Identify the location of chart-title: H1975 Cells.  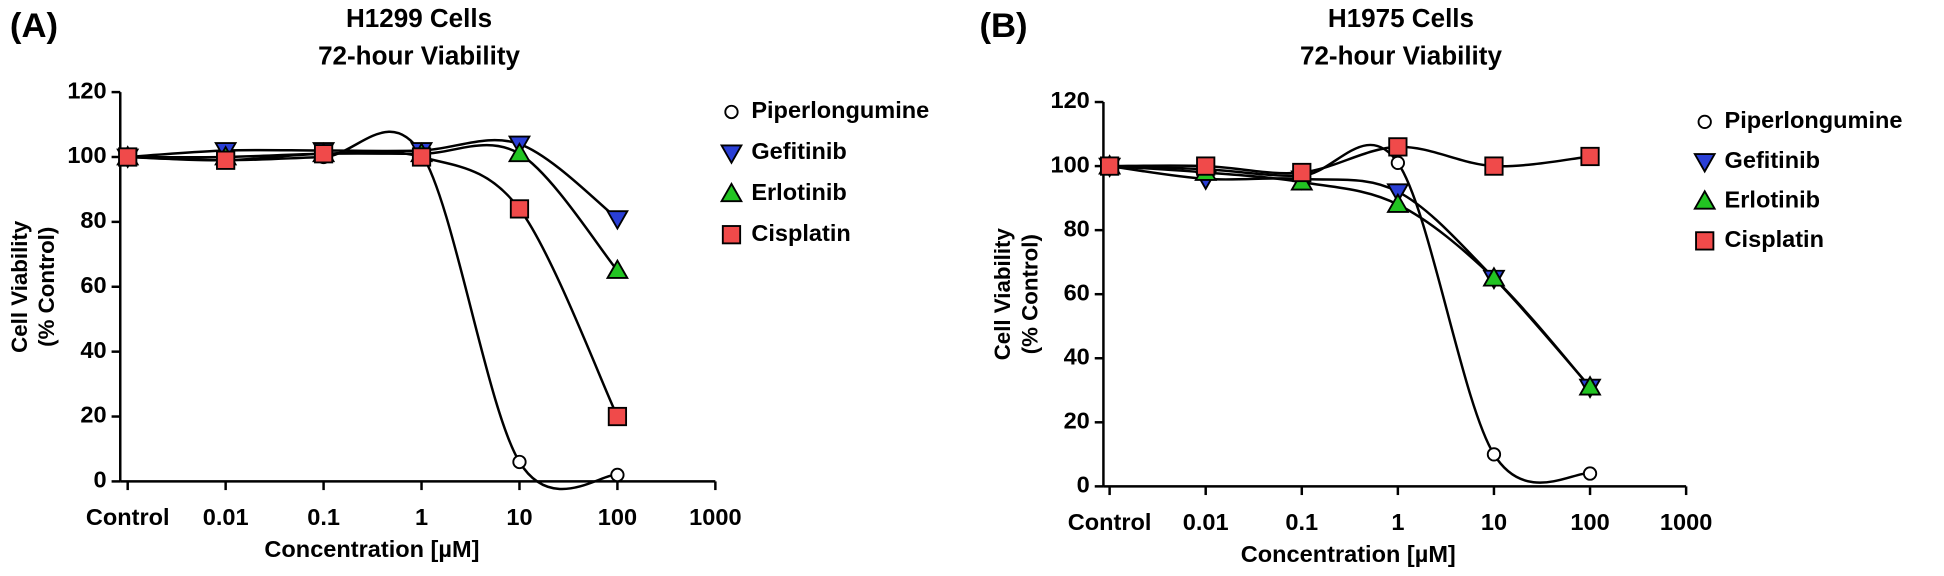
(1401, 18).